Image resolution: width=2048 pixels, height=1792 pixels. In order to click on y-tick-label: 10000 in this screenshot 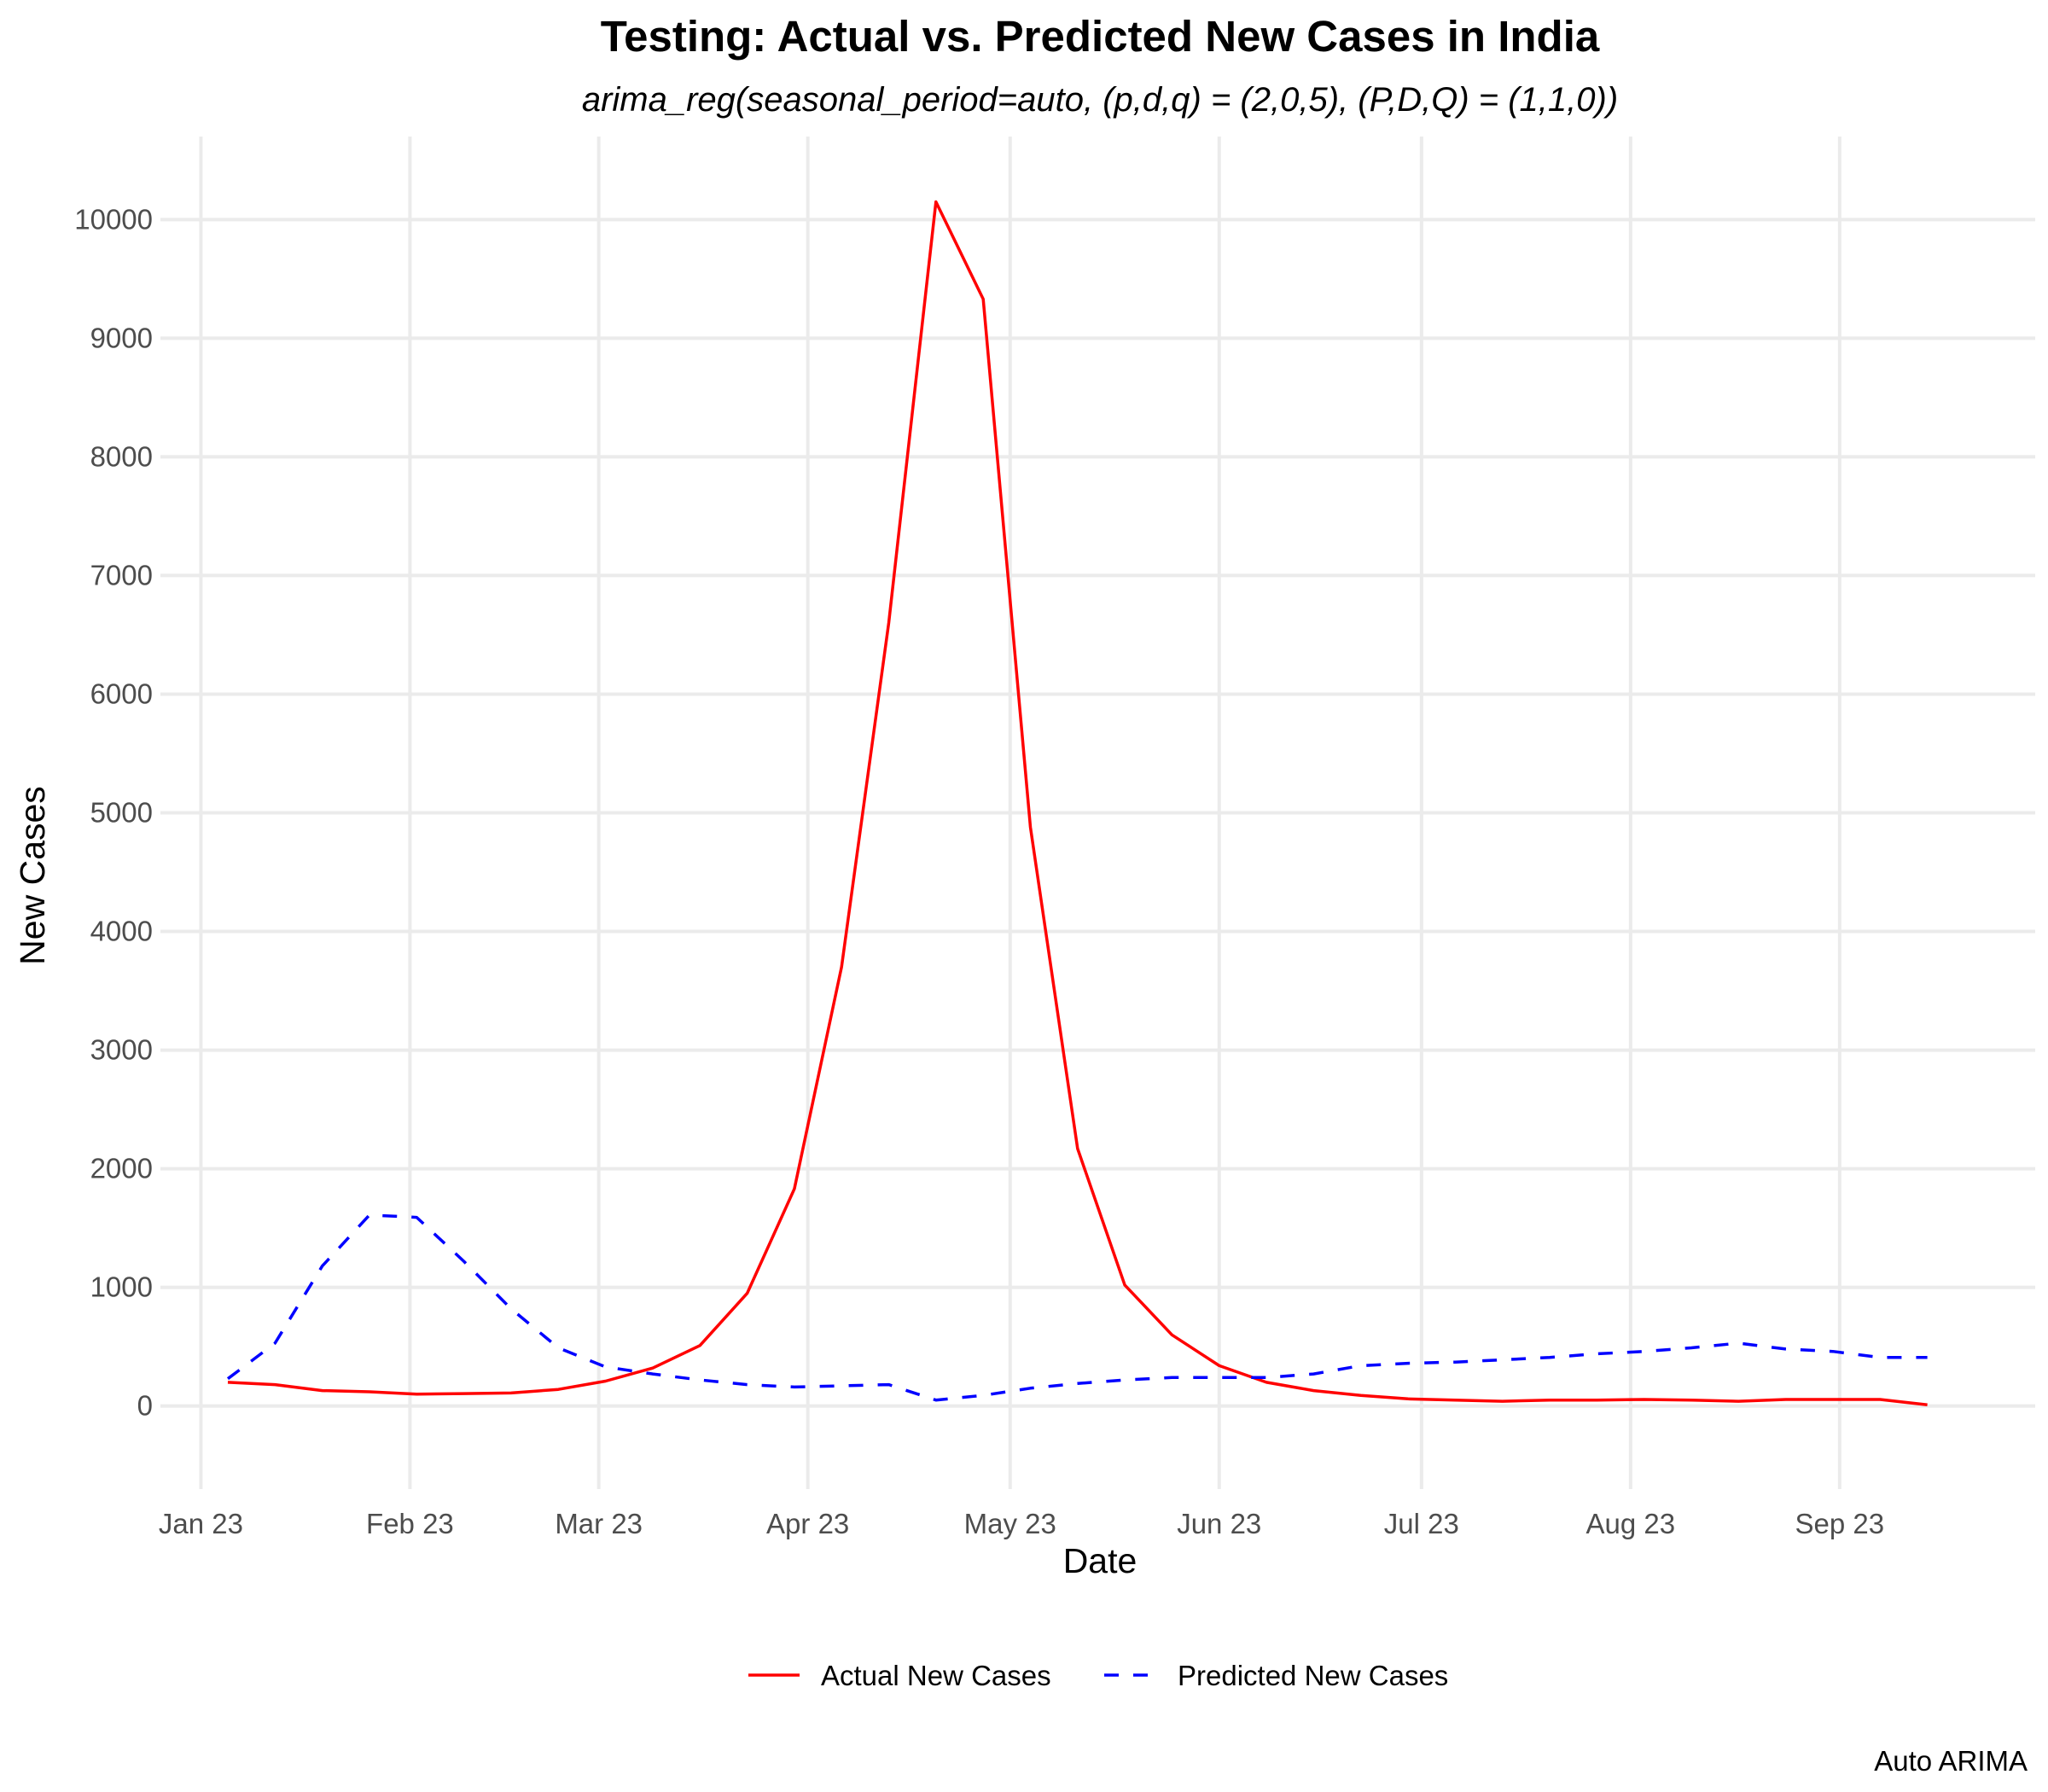, I will do `click(114, 219)`.